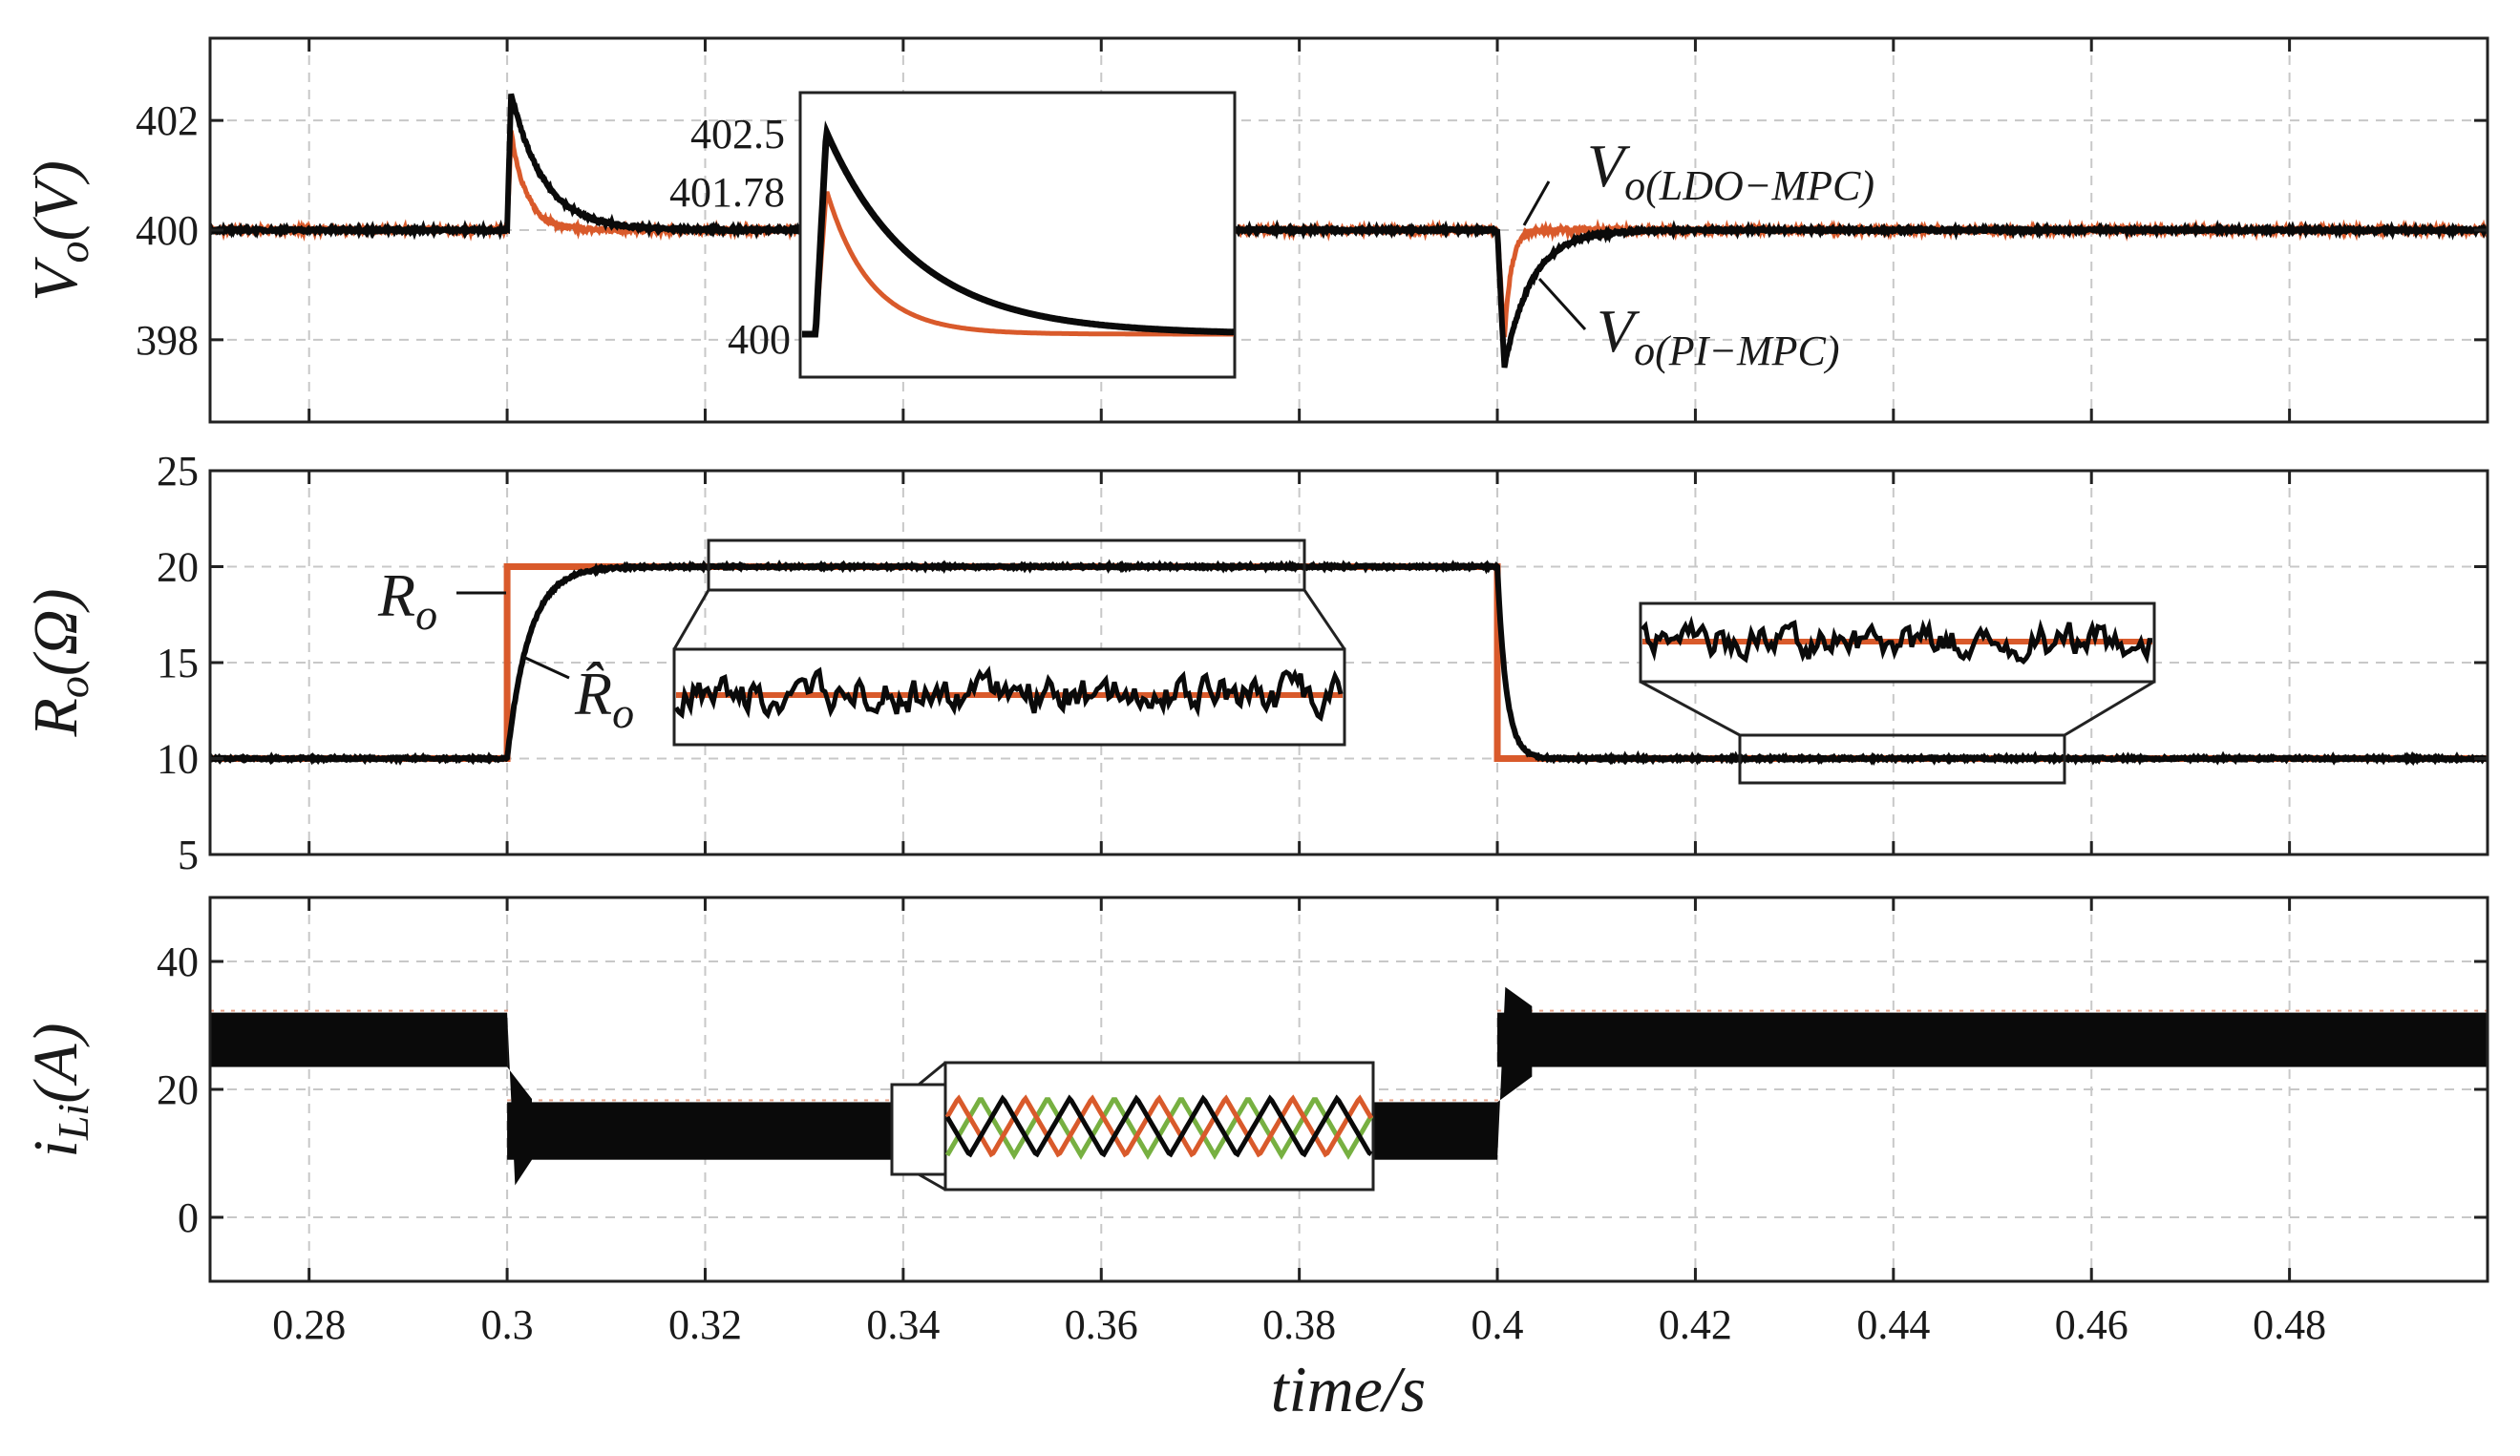 The width and height of the screenshot is (2520, 1456). Describe the element at coordinates (59, 231) in the screenshot. I see `ylabel-top: Vo(V)` at that location.